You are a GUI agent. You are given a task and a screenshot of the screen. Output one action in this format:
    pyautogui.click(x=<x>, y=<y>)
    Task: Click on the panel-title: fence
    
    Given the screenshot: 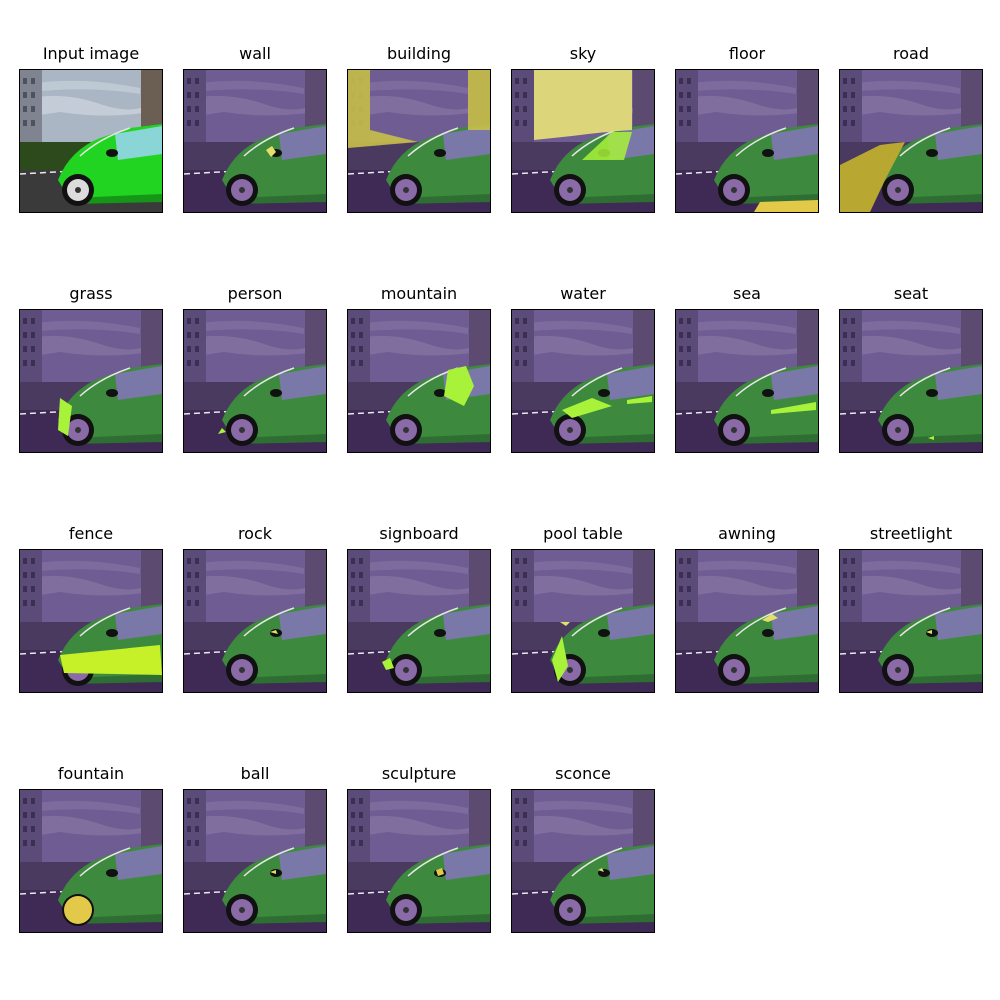 What is the action you would take?
    pyautogui.click(x=91, y=533)
    